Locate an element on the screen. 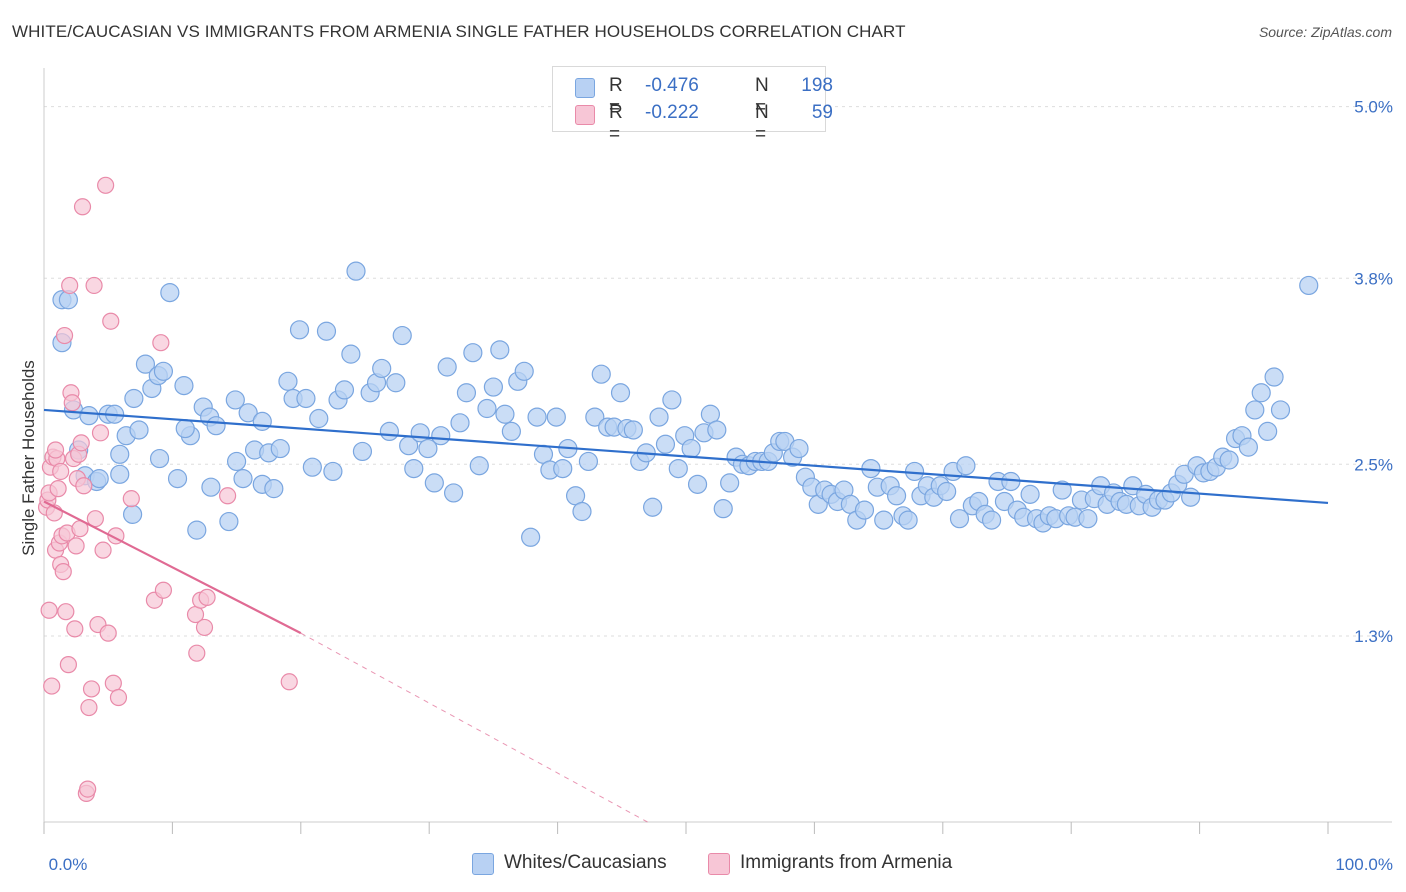 The width and height of the screenshot is (1406, 892). legend-swatch-pink is located at coordinates (585, 115).